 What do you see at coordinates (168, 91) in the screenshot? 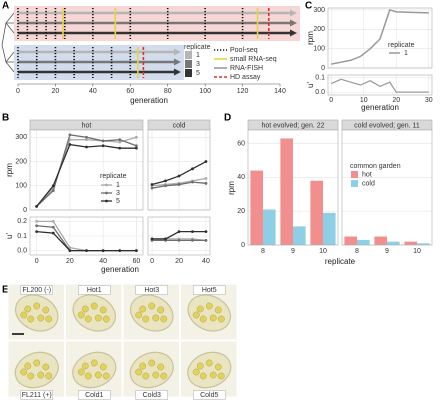
I see `x-tick-label: 80` at bounding box center [168, 91].